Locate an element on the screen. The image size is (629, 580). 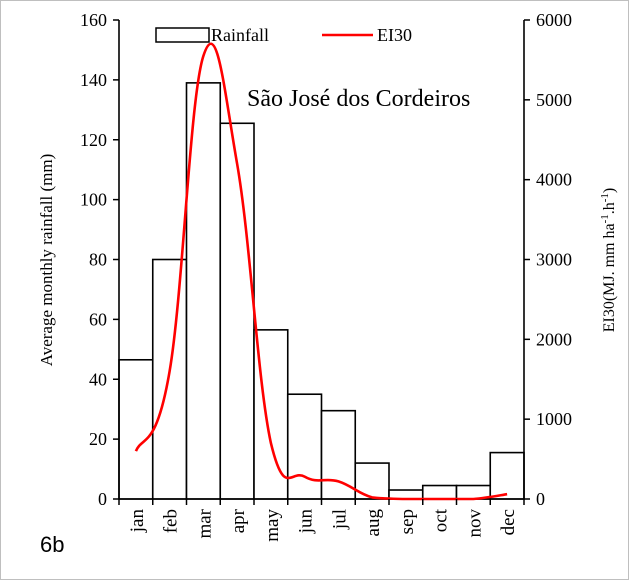
left-axis-ticks: 0 20 40 60 80 100 120 140 160 is located at coordinates (99, 259).